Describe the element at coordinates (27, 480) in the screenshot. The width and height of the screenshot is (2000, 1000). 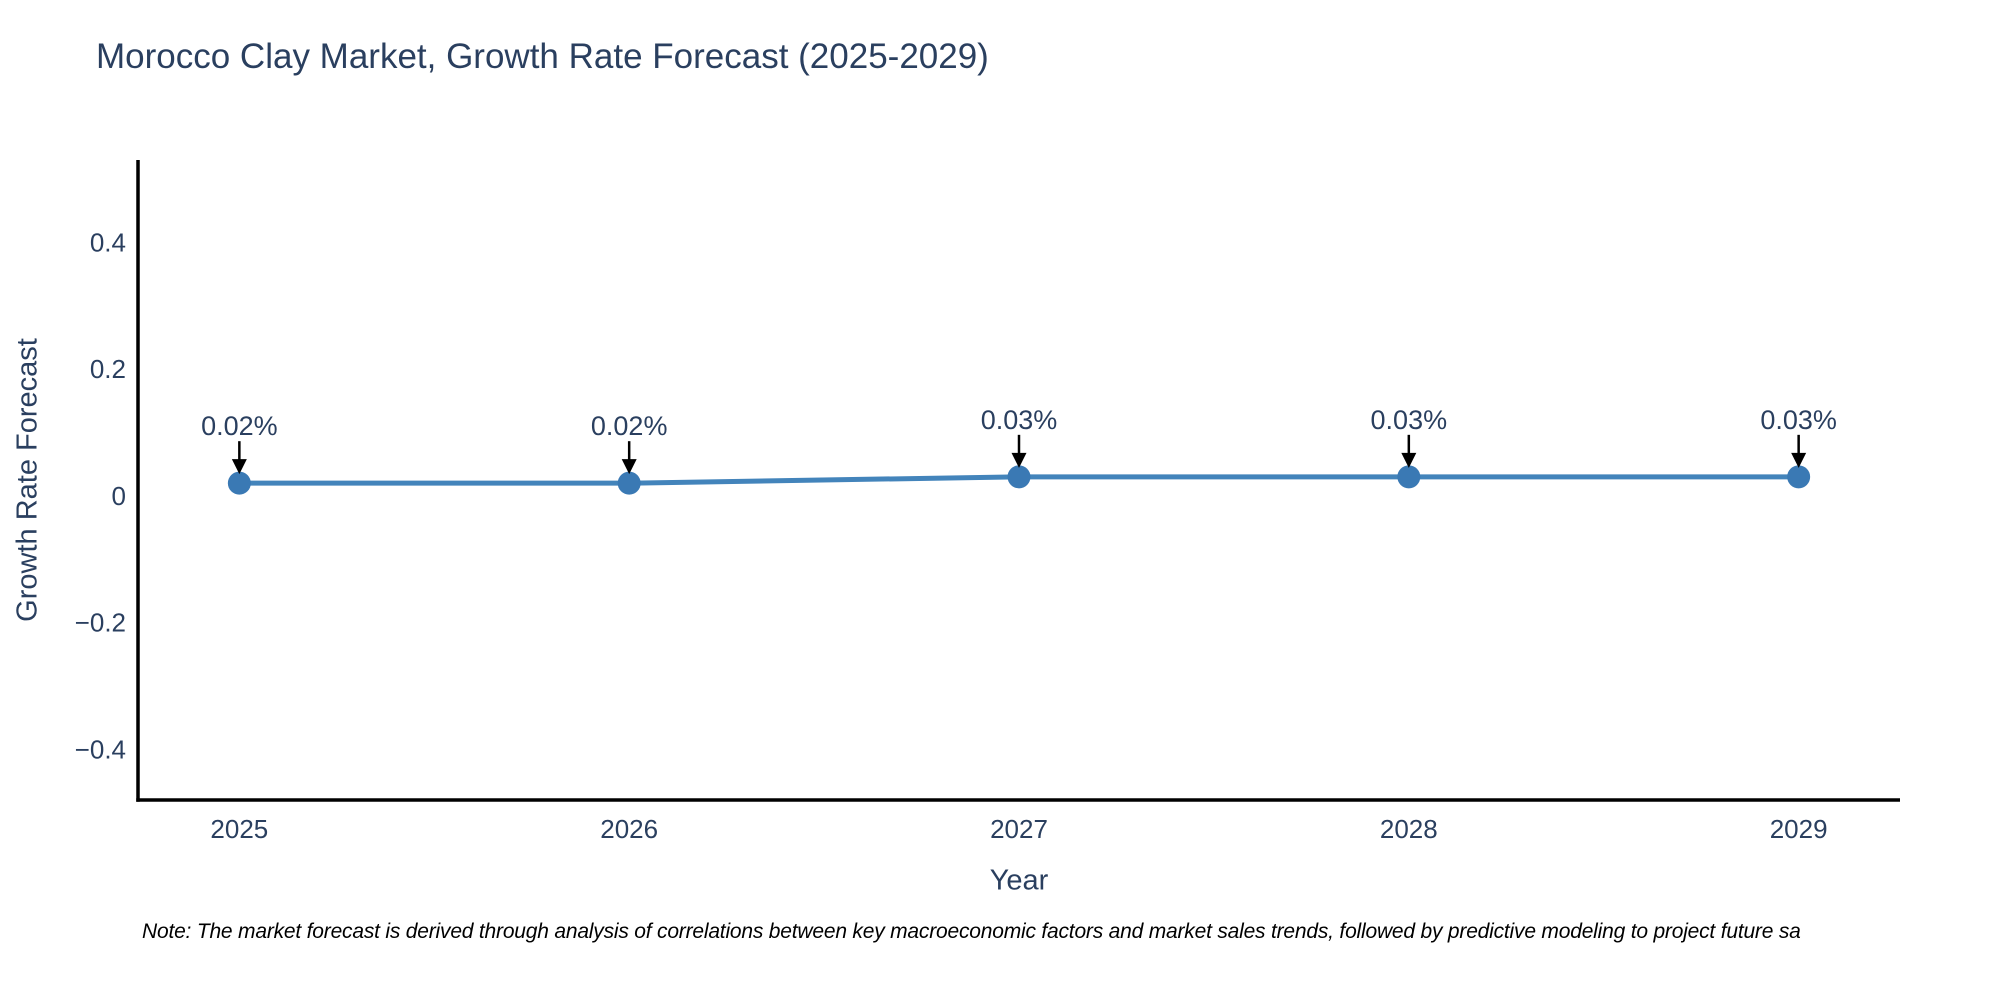
I see `y-axis-title: Growth Rate Forecast` at that location.